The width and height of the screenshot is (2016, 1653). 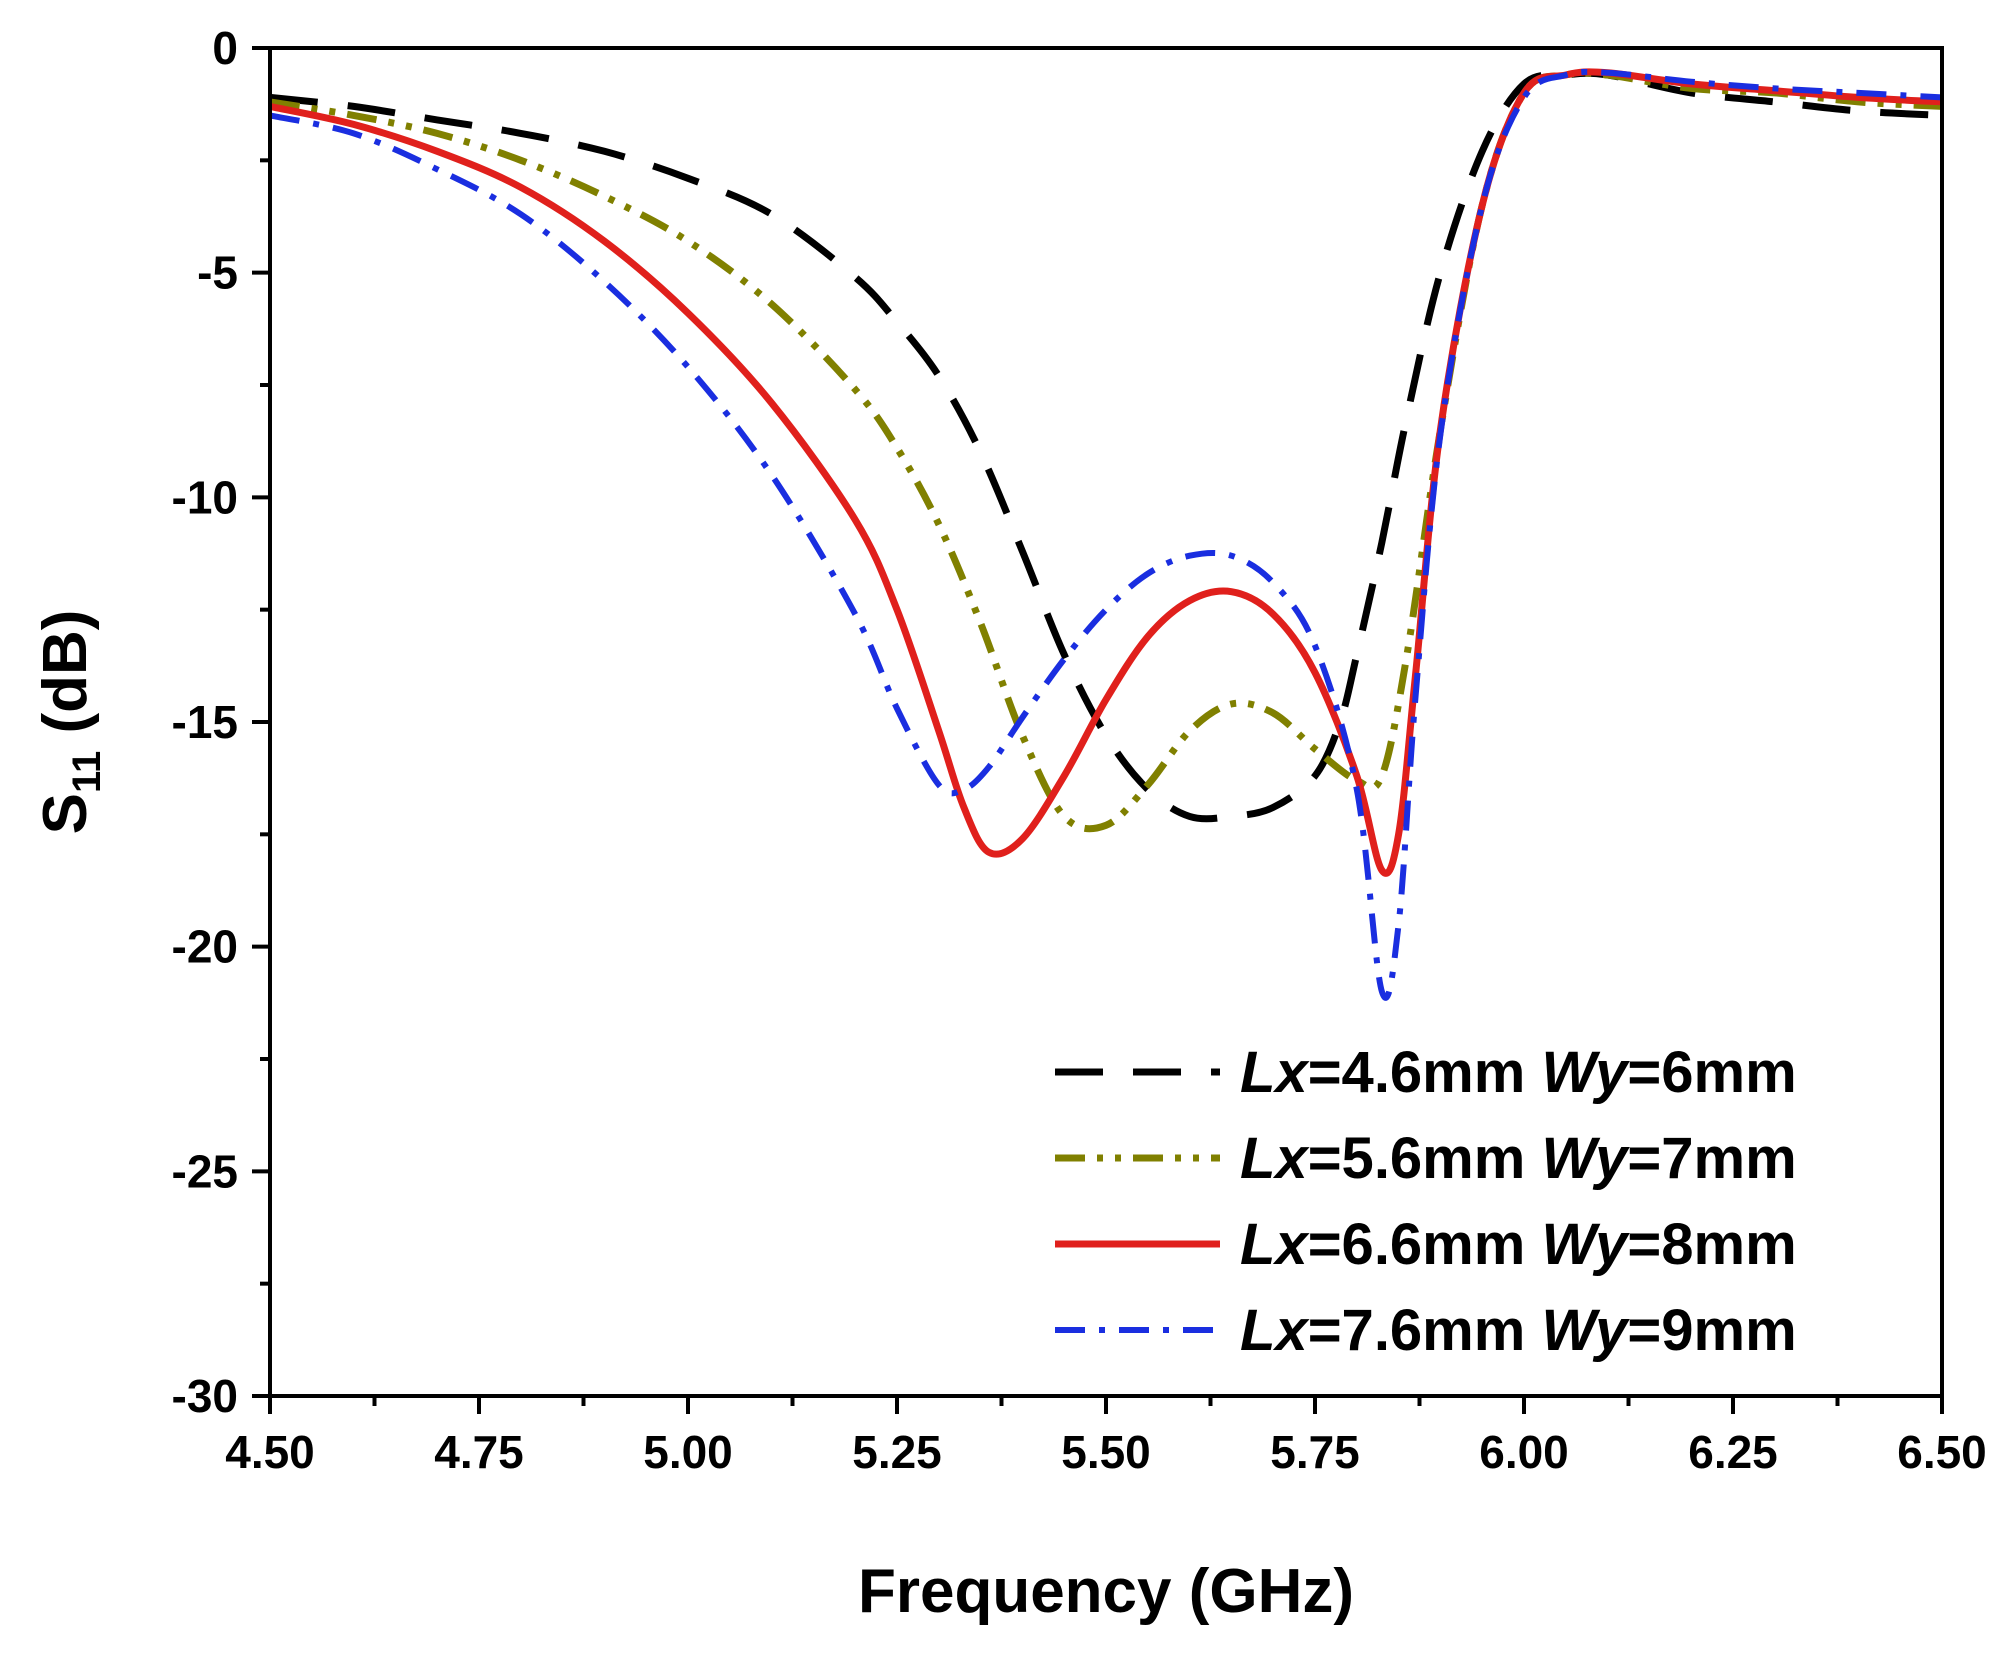 What do you see at coordinates (205, 1171) in the screenshot?
I see `y-tick-label: -25` at bounding box center [205, 1171].